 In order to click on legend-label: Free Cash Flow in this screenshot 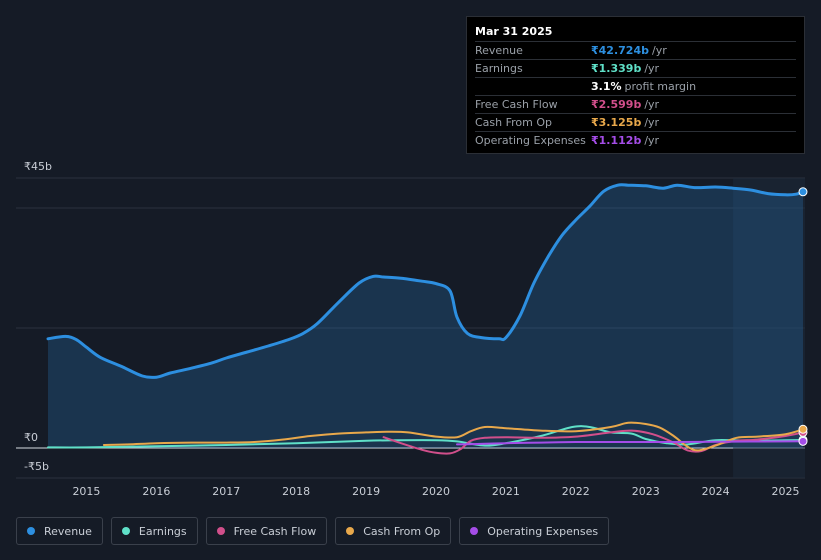, I will do `click(275, 531)`.